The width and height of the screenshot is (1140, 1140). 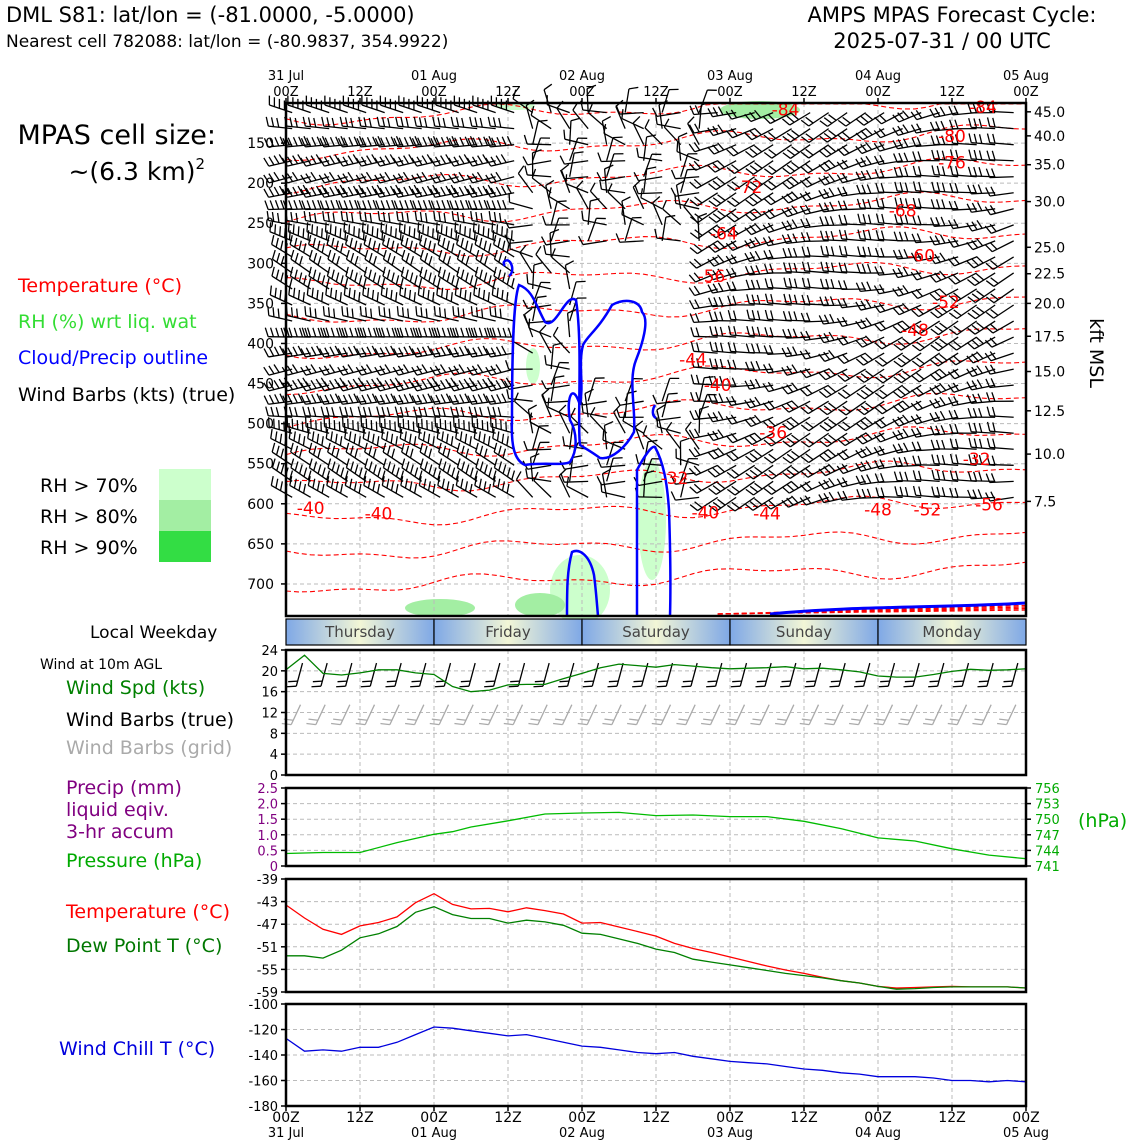 I want to click on pressure-label: Pressure (hPa), so click(x=134, y=861).